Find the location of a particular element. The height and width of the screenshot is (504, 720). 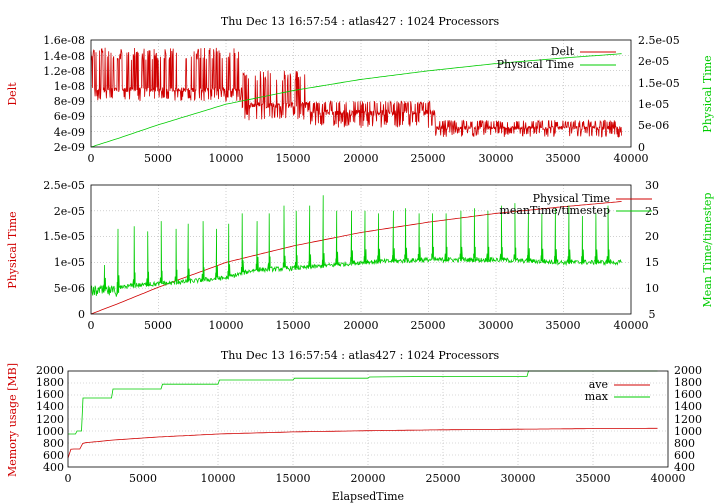

chart1-ytick: 8e-09 is located at coordinates (69, 101).